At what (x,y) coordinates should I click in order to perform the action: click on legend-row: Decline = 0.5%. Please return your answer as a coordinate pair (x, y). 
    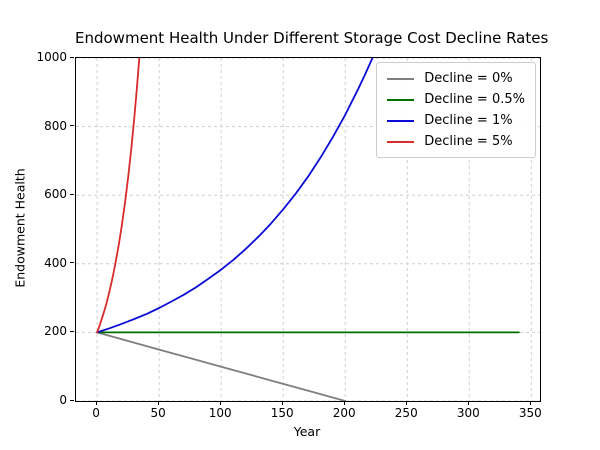
    Looking at the image, I should click on (456, 99).